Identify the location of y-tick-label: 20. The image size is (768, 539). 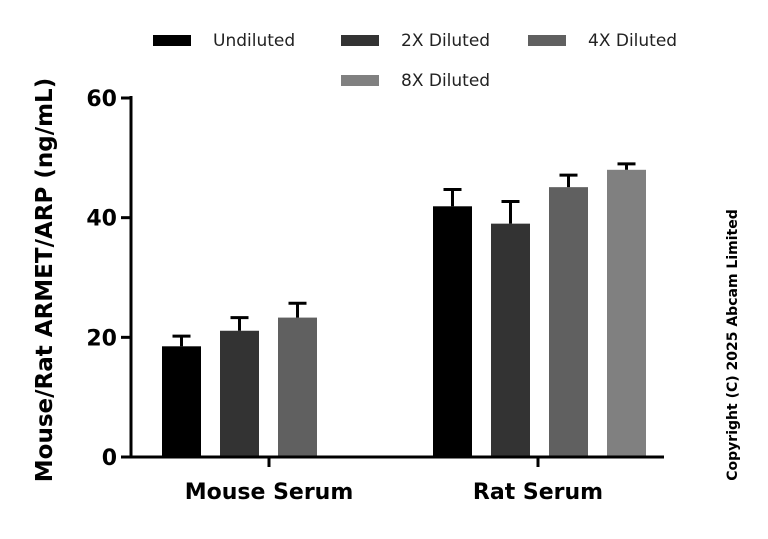
(101, 338).